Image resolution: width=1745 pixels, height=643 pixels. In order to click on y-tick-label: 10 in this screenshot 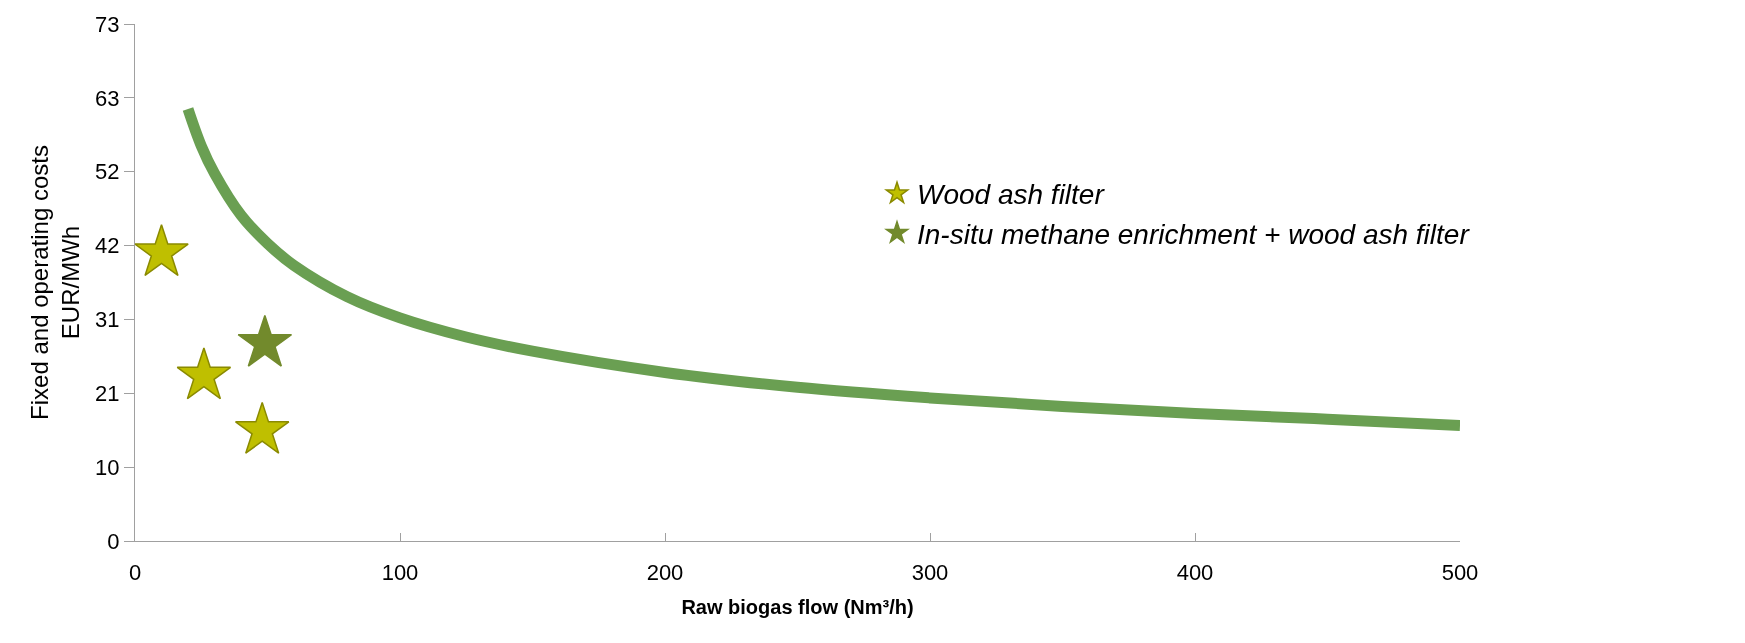, I will do `click(107, 467)`.